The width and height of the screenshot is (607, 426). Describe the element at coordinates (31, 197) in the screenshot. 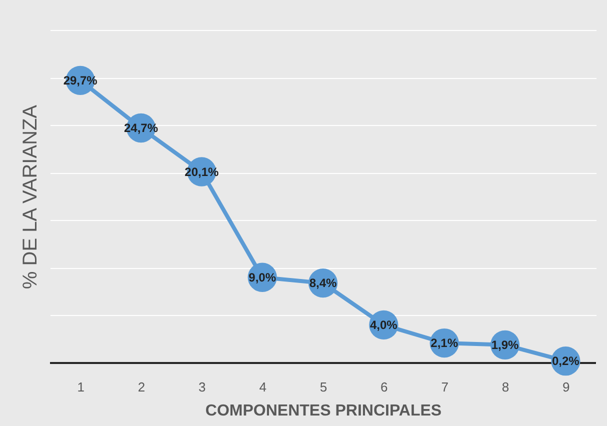

I see `y-axis-title: % DE LA VARIANZA` at that location.